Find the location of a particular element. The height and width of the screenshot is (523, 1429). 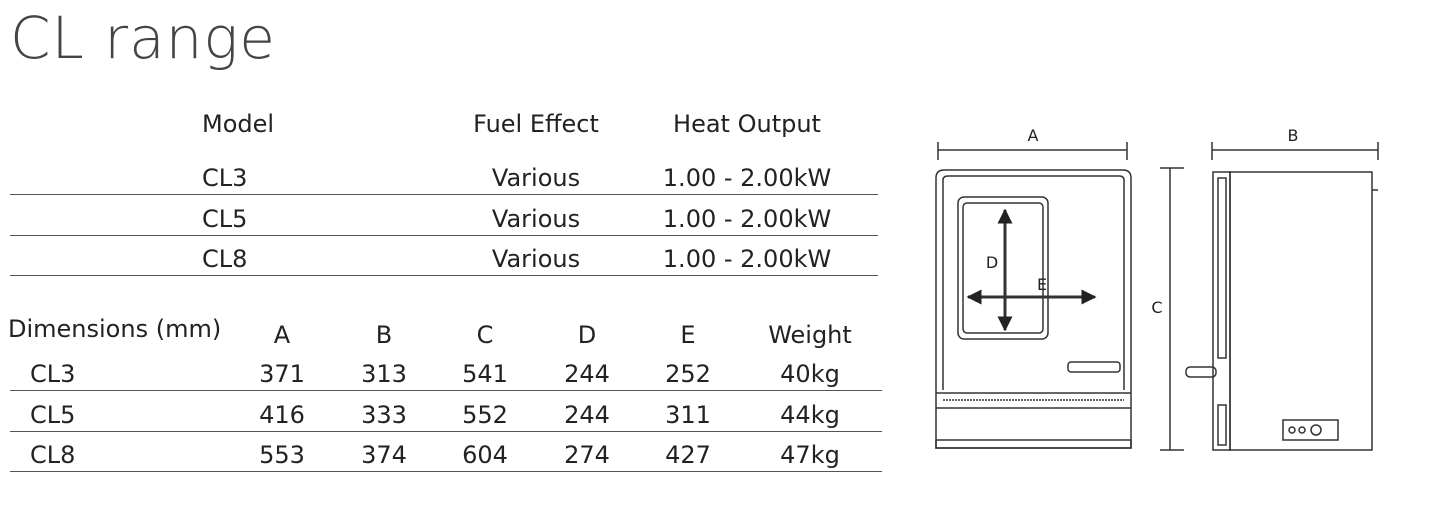

table-cell: 40kg is located at coordinates (810, 374).